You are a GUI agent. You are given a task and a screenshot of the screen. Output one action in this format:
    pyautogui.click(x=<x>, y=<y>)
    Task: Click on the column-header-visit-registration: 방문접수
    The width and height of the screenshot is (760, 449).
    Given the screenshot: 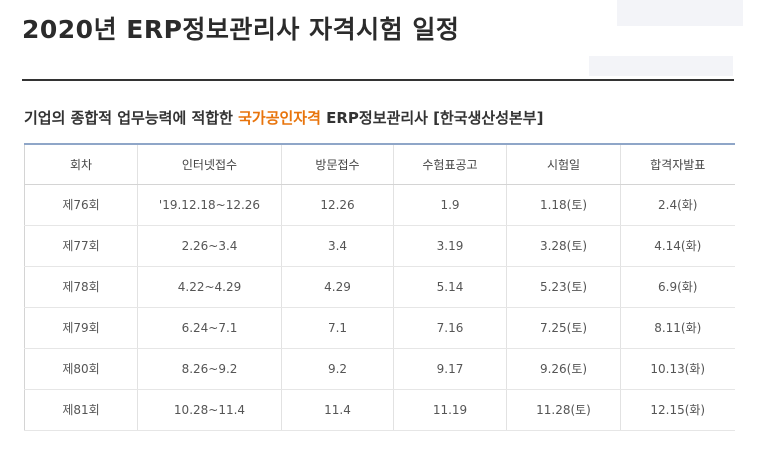 What is the action you would take?
    pyautogui.click(x=337, y=164)
    